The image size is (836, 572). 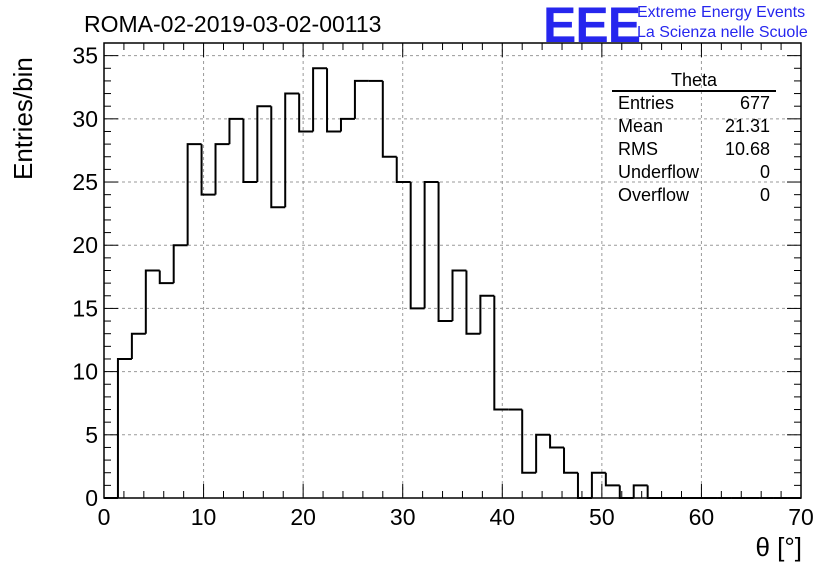 What do you see at coordinates (694, 103) in the screenshot?
I see `stat-row-entries: Entries 677` at bounding box center [694, 103].